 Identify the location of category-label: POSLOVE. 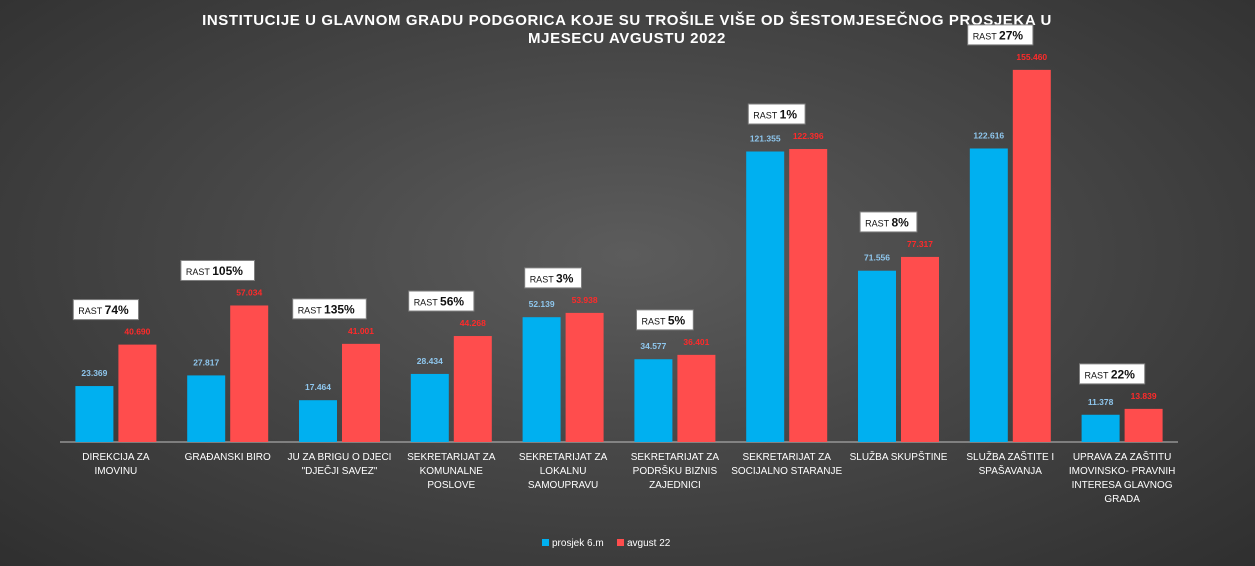
(451, 485).